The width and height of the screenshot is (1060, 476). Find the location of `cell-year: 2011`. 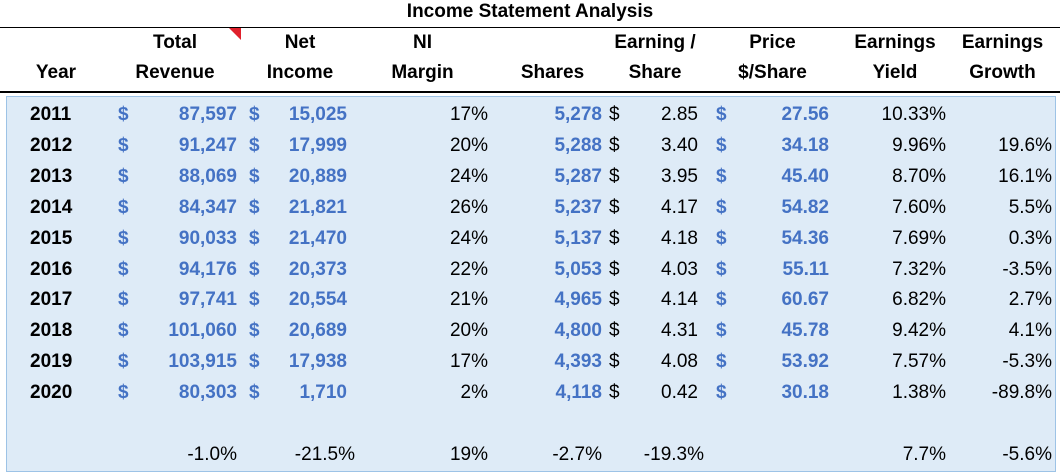

cell-year: 2011 is located at coordinates (51, 114).